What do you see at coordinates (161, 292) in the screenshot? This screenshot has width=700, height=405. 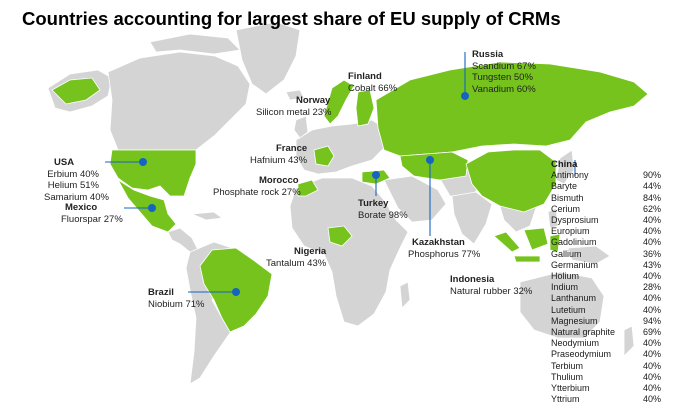 I see `country-name: Brazil` at bounding box center [161, 292].